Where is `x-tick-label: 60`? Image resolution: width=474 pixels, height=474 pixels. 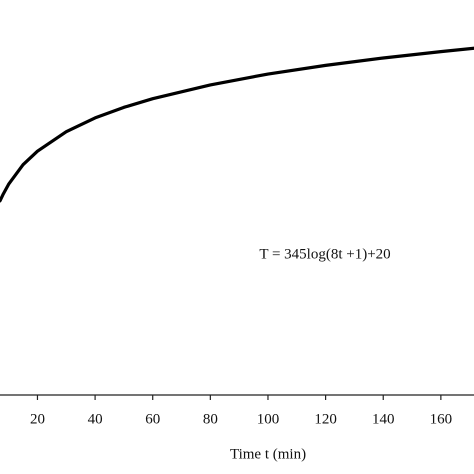
x-tick-label: 60 is located at coordinates (152, 419).